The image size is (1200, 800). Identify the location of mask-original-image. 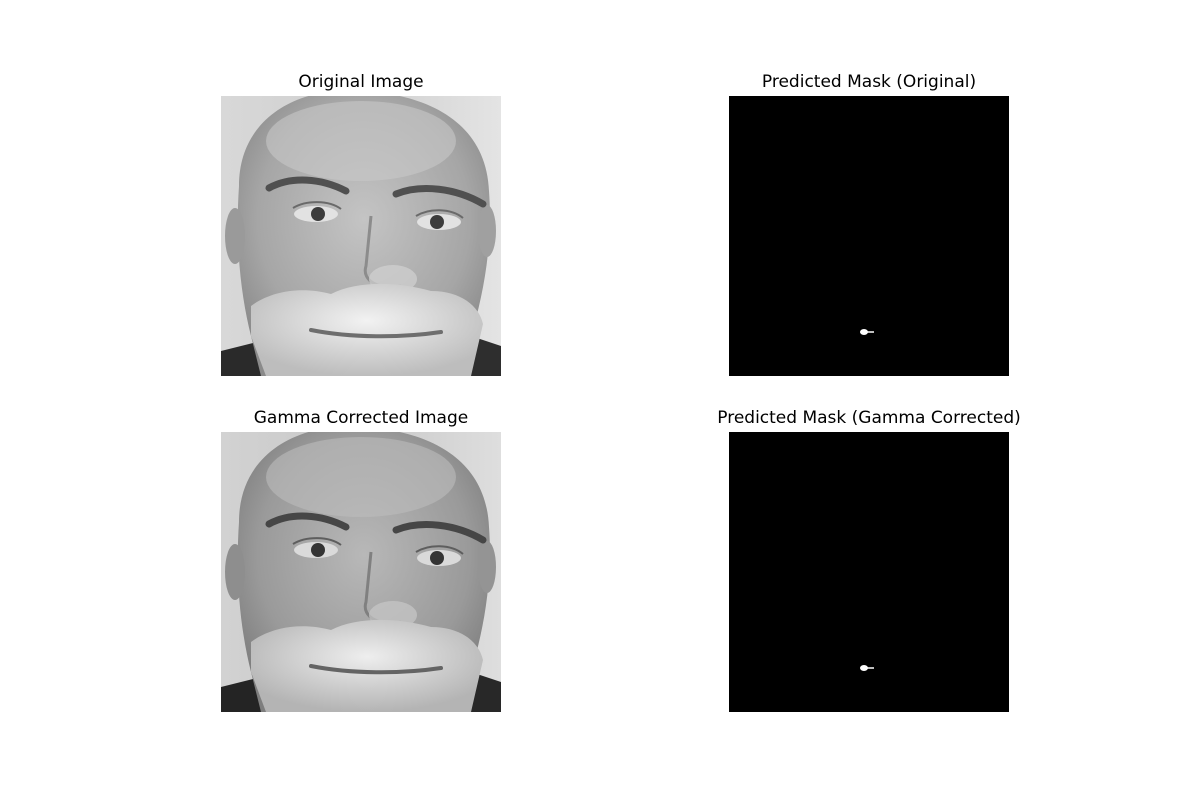
(869, 236).